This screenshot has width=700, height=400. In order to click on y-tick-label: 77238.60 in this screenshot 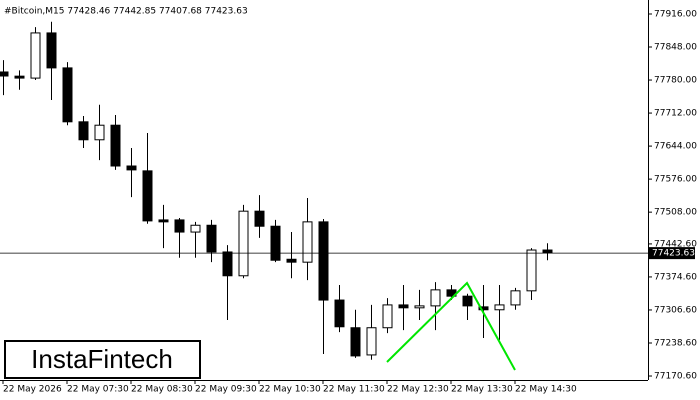, I will do `click(675, 343)`.